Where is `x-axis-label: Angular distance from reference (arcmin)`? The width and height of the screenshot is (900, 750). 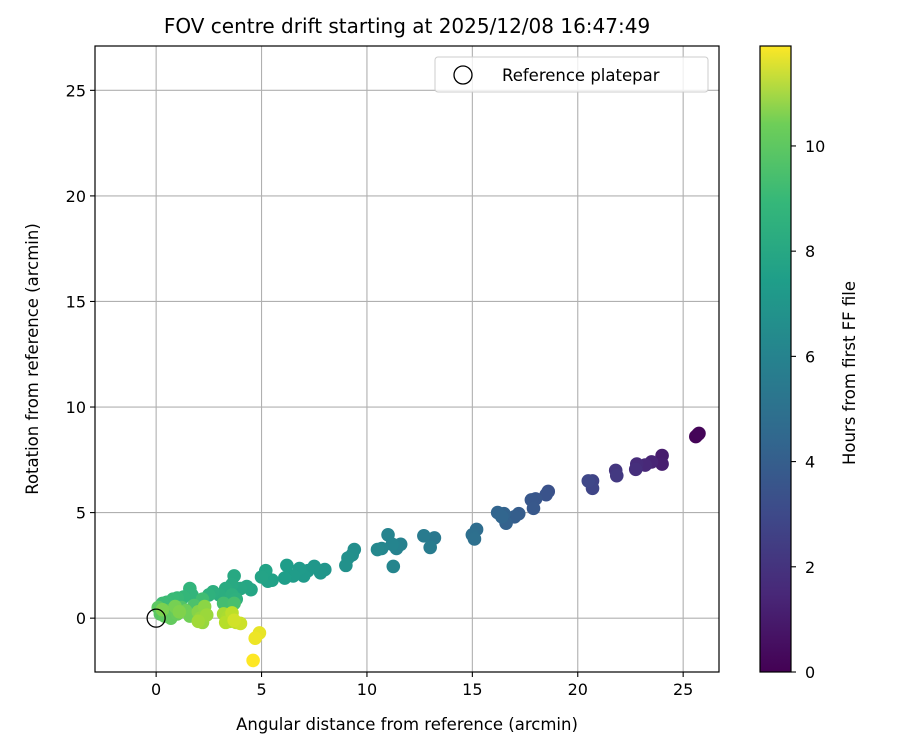
x-axis-label: Angular distance from reference (arcmin) is located at coordinates (407, 724).